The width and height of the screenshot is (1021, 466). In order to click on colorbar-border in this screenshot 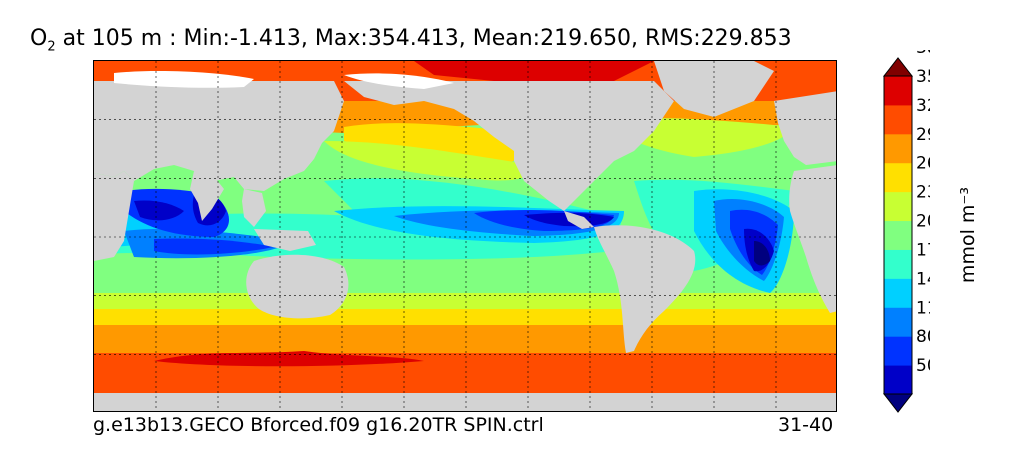, I will do `click(898, 235)`.